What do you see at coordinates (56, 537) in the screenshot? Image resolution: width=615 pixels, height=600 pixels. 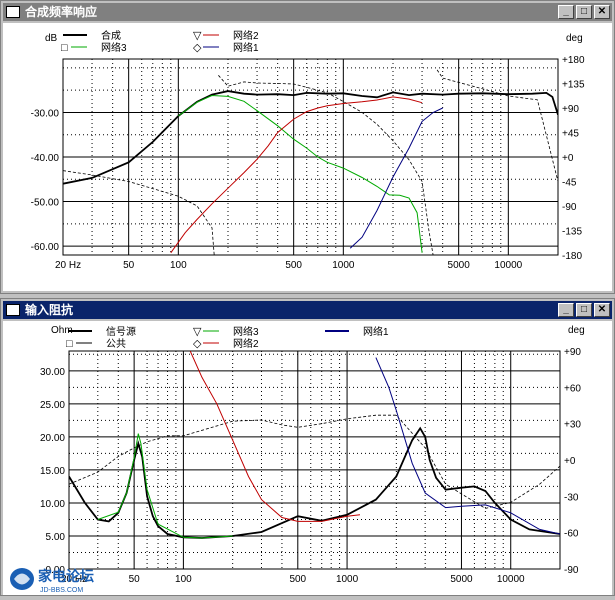 I see `y-tick-label: 5.00` at bounding box center [56, 537].